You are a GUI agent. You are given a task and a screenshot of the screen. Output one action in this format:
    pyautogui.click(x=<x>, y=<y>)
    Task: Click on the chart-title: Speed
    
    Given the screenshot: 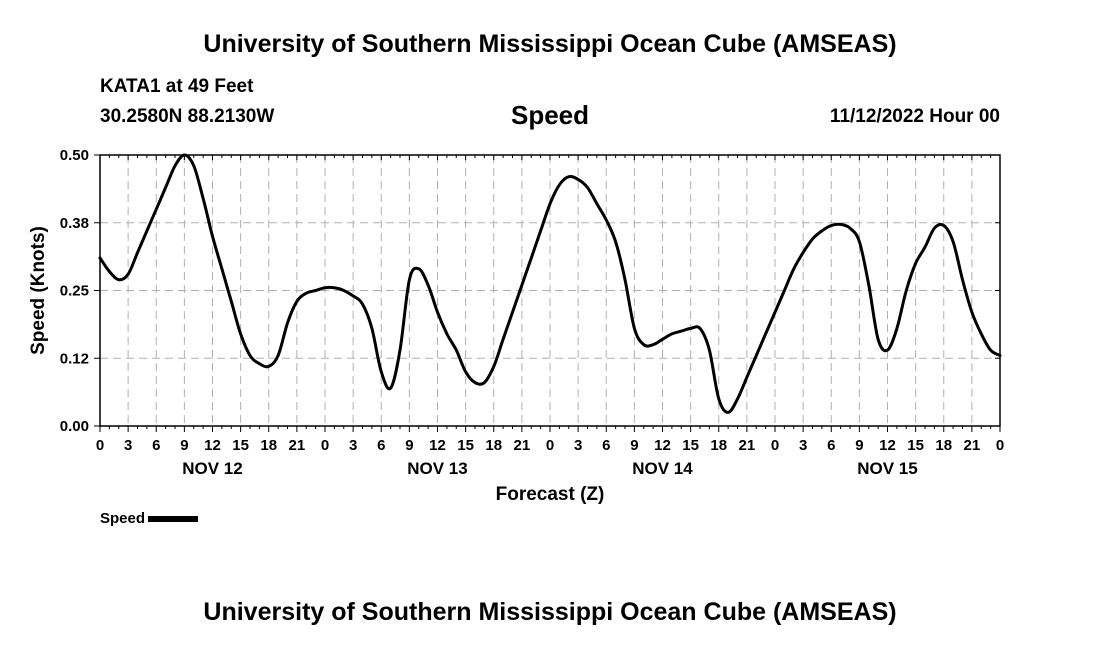 What is the action you would take?
    pyautogui.click(x=550, y=115)
    